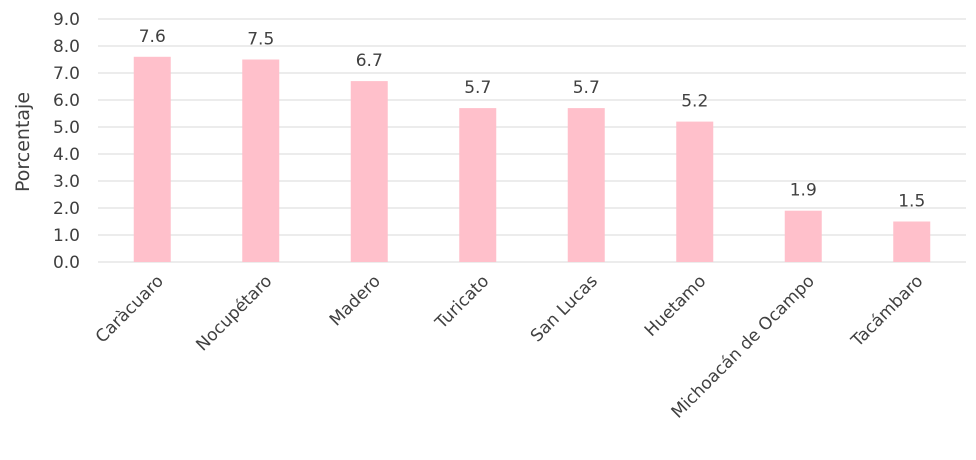  What do you see at coordinates (260, 40) in the screenshot?
I see `data-label: 7.5` at bounding box center [260, 40].